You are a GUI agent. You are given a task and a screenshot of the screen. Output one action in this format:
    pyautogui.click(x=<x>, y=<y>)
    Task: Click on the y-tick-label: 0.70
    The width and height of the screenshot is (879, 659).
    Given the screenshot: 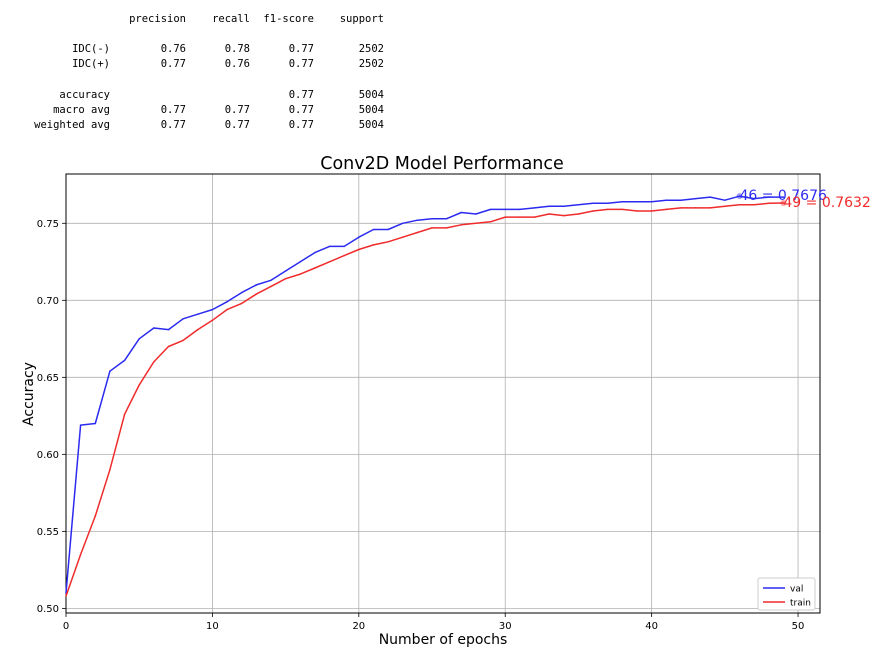 What is the action you would take?
    pyautogui.click(x=48, y=301)
    